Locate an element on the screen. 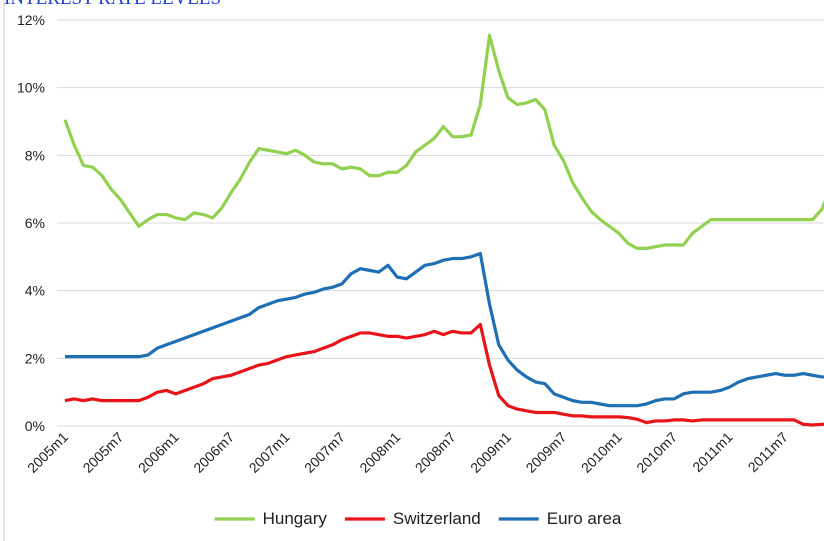 The image size is (824, 541). x-tick-label: 2007m7 is located at coordinates (324, 452).